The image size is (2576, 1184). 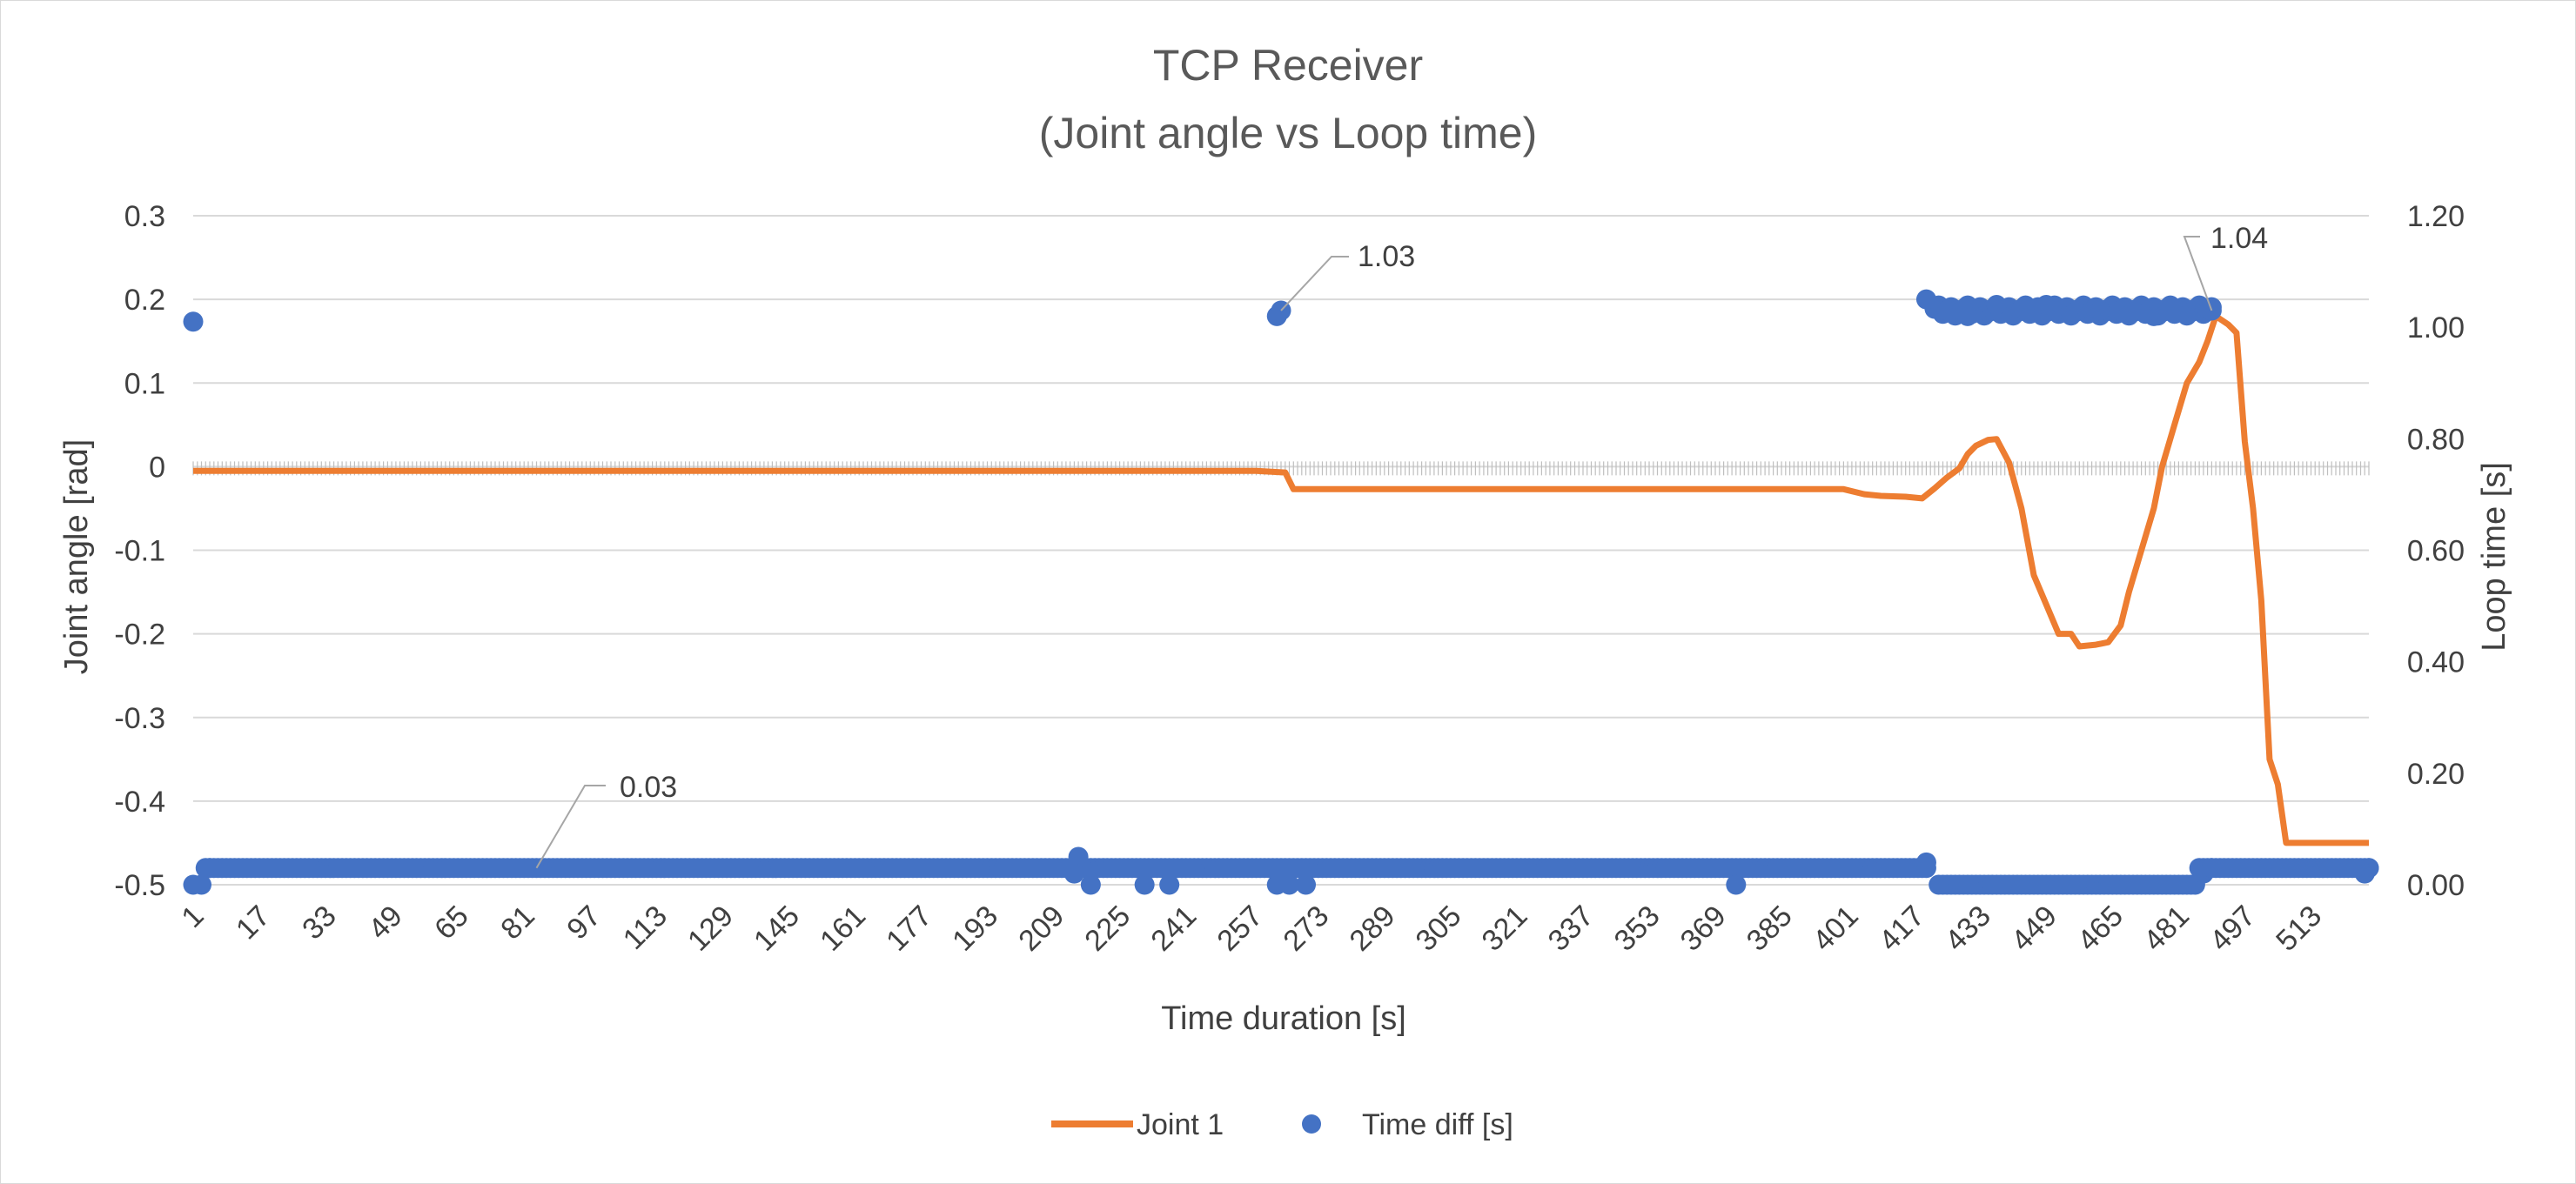 What do you see at coordinates (2436, 774) in the screenshot?
I see `y-right-tick-label: 0.20` at bounding box center [2436, 774].